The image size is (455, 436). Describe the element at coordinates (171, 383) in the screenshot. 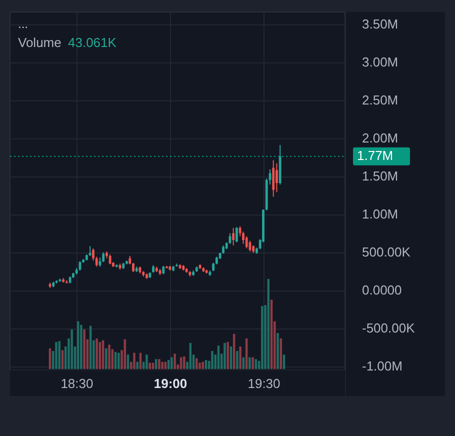

I see `x-tick-label: 19:00` at that location.